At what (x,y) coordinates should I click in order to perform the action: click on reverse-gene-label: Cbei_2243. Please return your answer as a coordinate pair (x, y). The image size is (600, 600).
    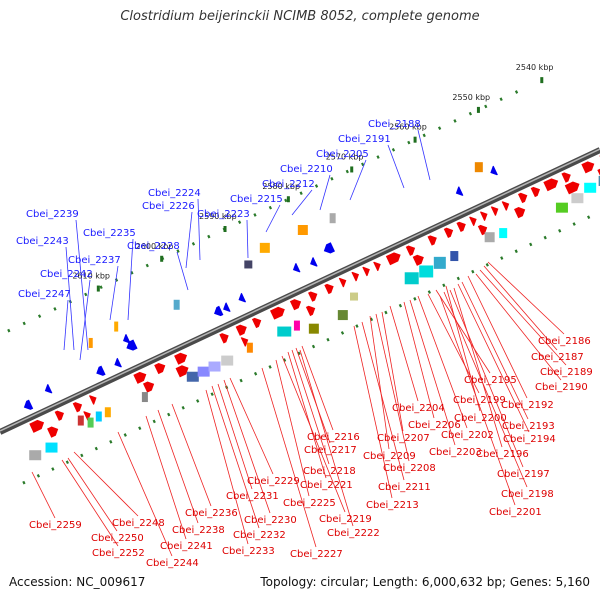
    Looking at the image, I should click on (42, 241).